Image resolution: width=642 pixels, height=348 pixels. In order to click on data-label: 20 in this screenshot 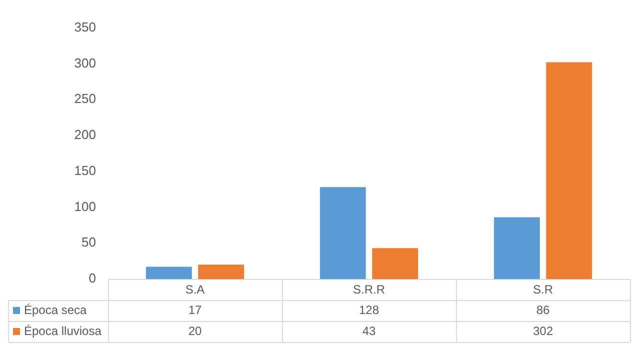, I will do `click(195, 331)`.